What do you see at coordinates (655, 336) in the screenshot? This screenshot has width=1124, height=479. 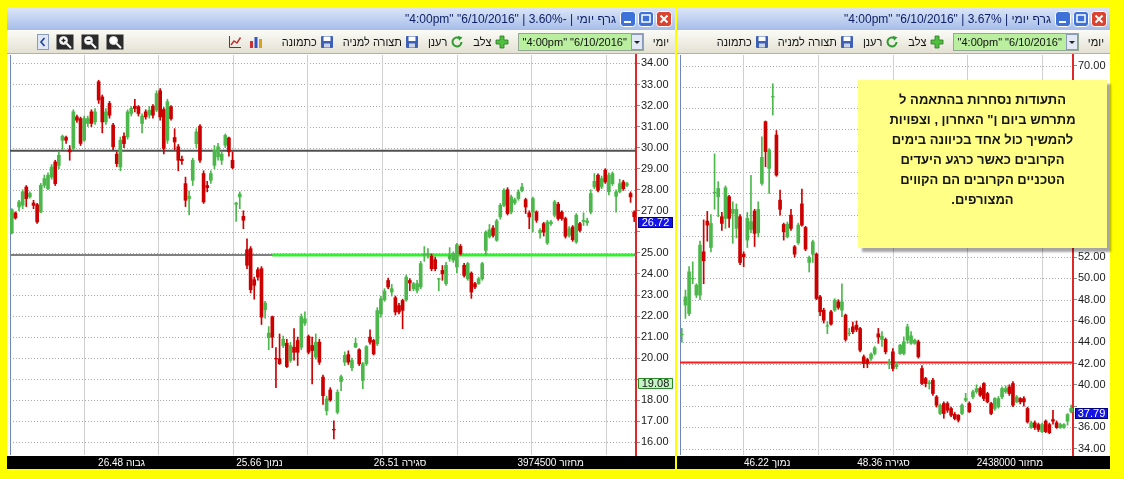 I see `y-tick-label: 21.00` at bounding box center [655, 336].